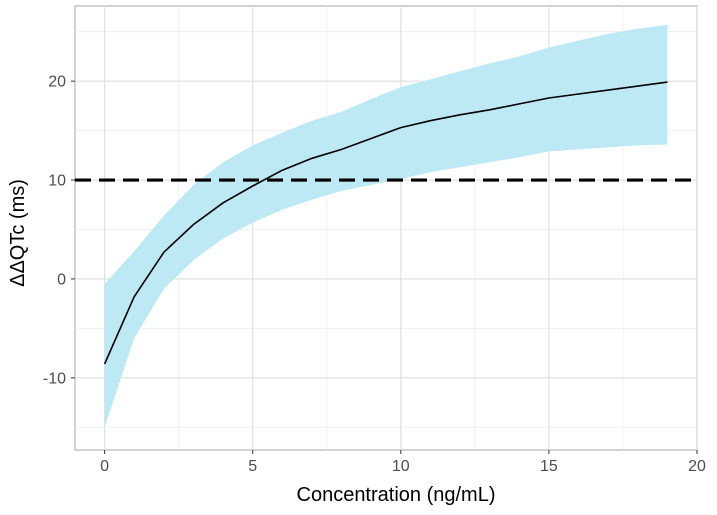 The height and width of the screenshot is (515, 717). Describe the element at coordinates (59, 230) in the screenshot. I see `y-axis-ticks: -10 0 10 20` at that location.